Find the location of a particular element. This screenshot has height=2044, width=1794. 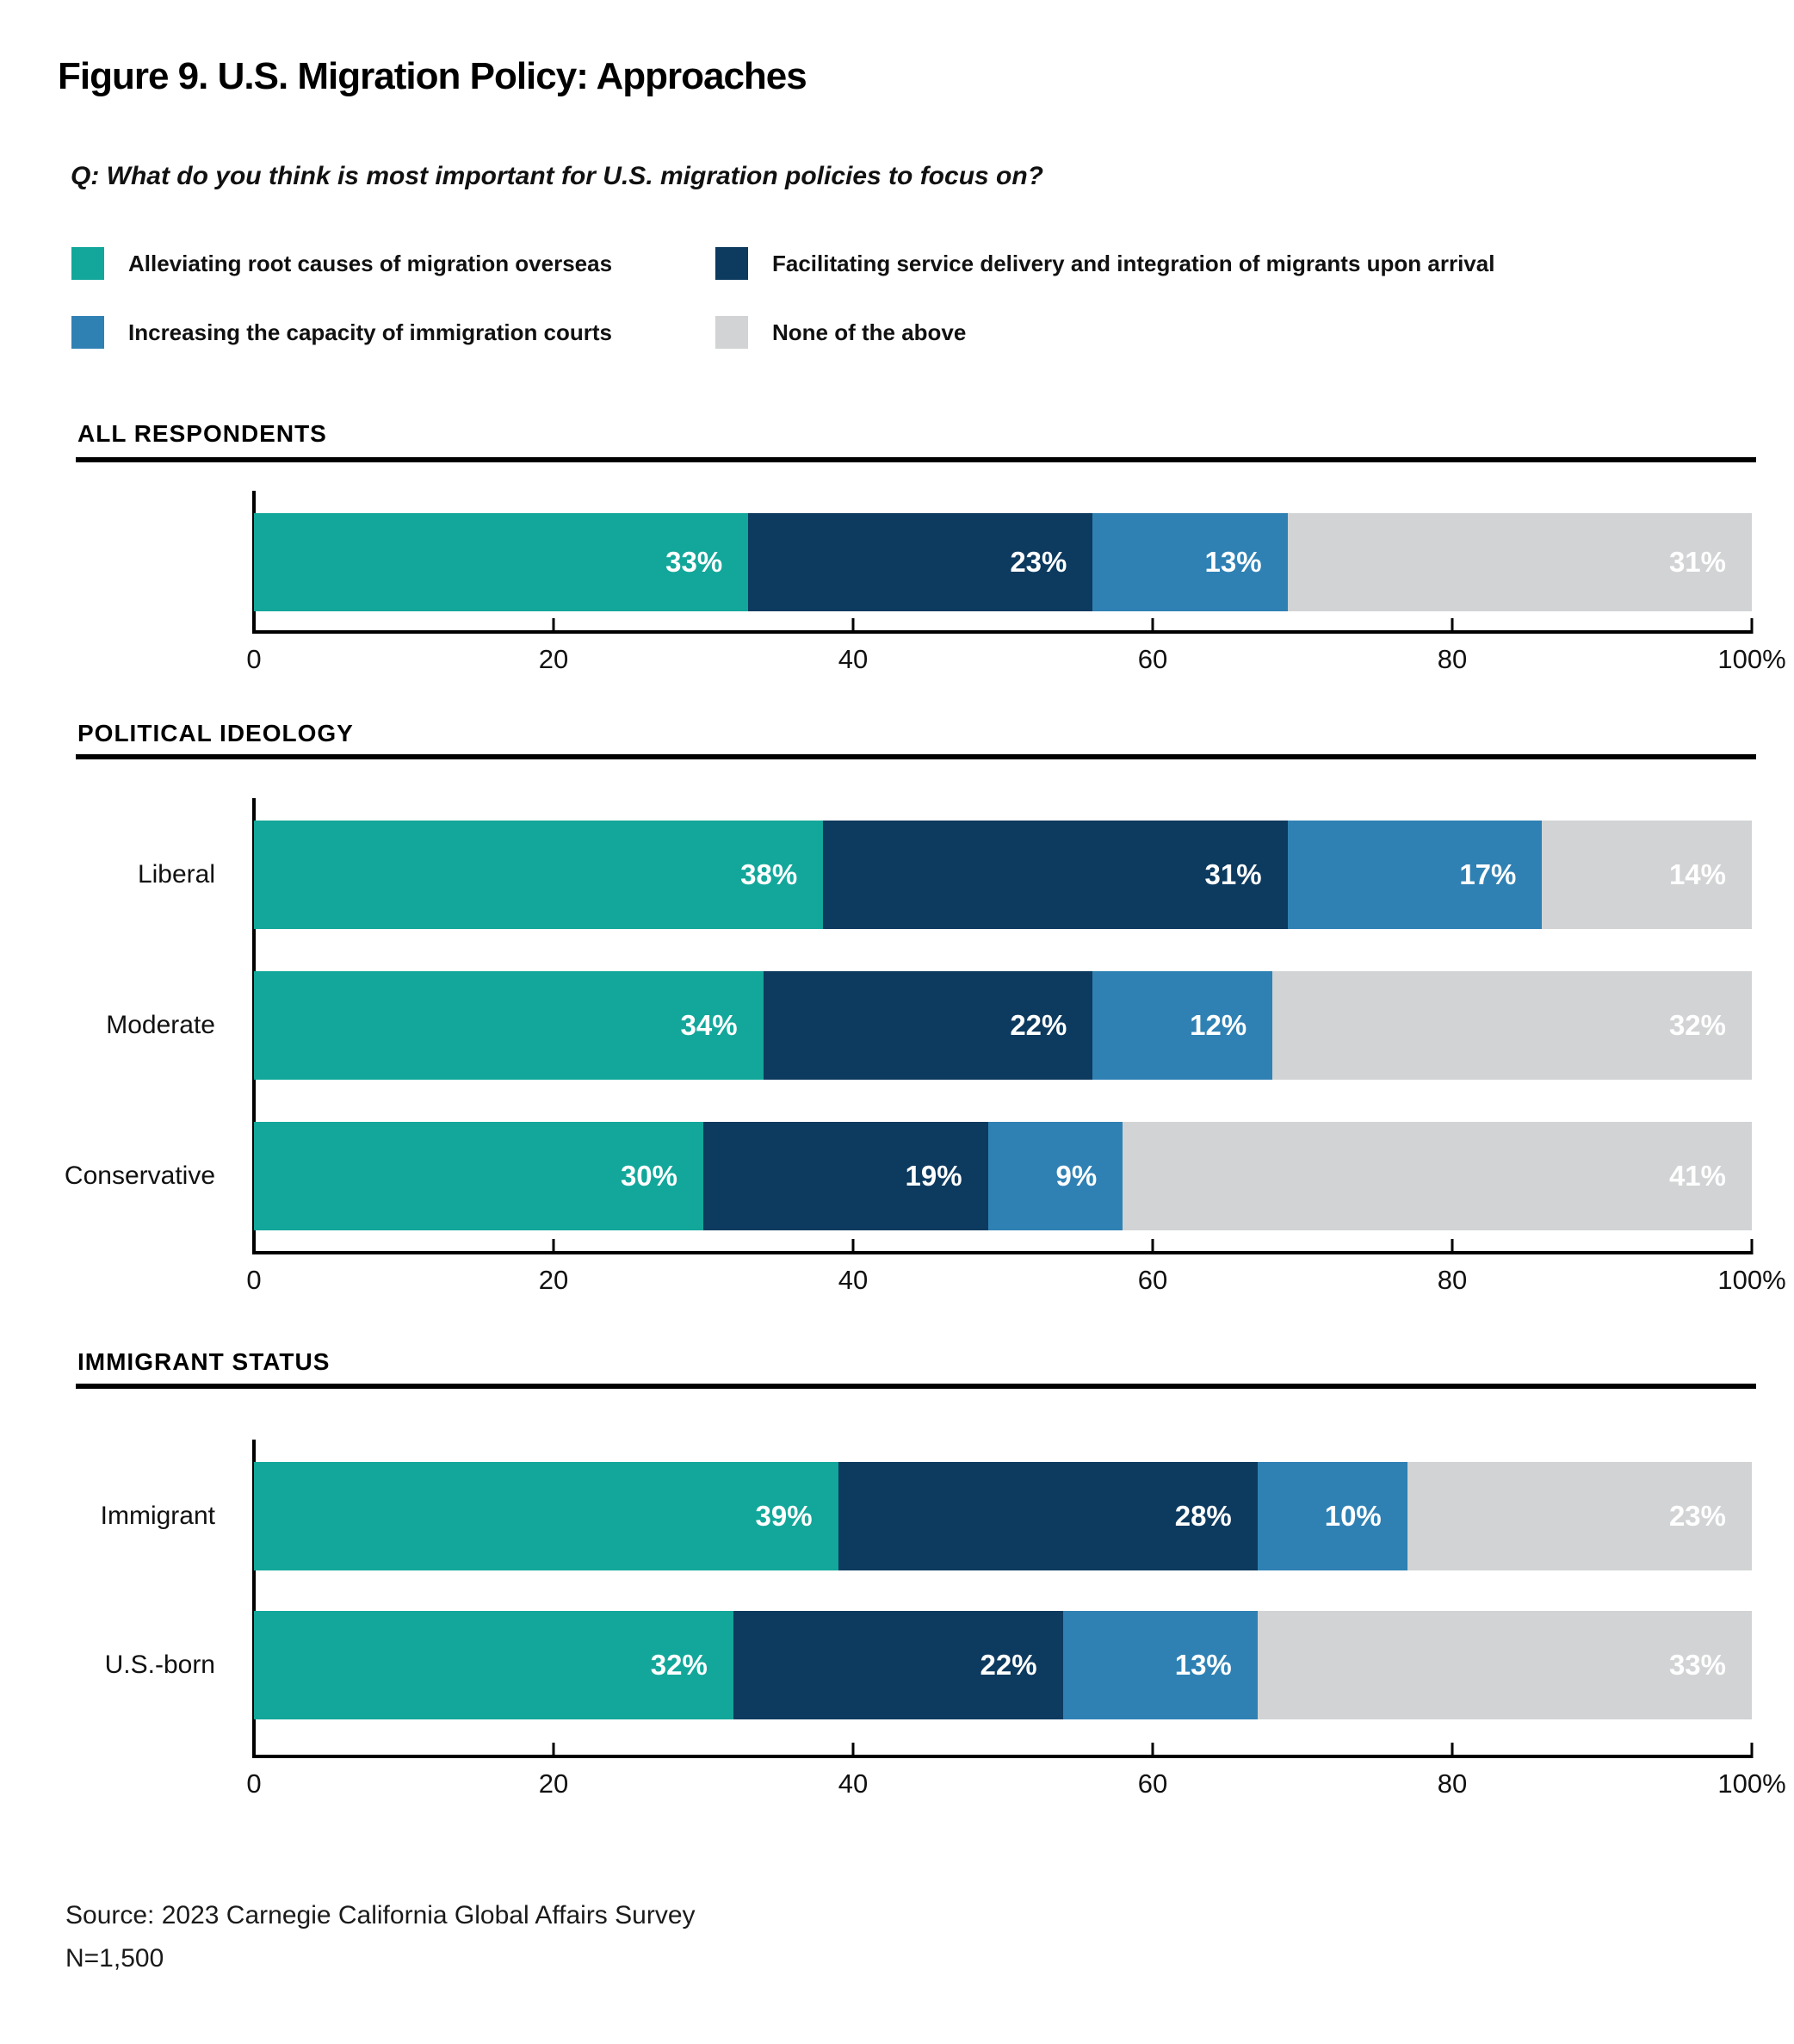

bar-segment: 30% is located at coordinates (478, 1176).